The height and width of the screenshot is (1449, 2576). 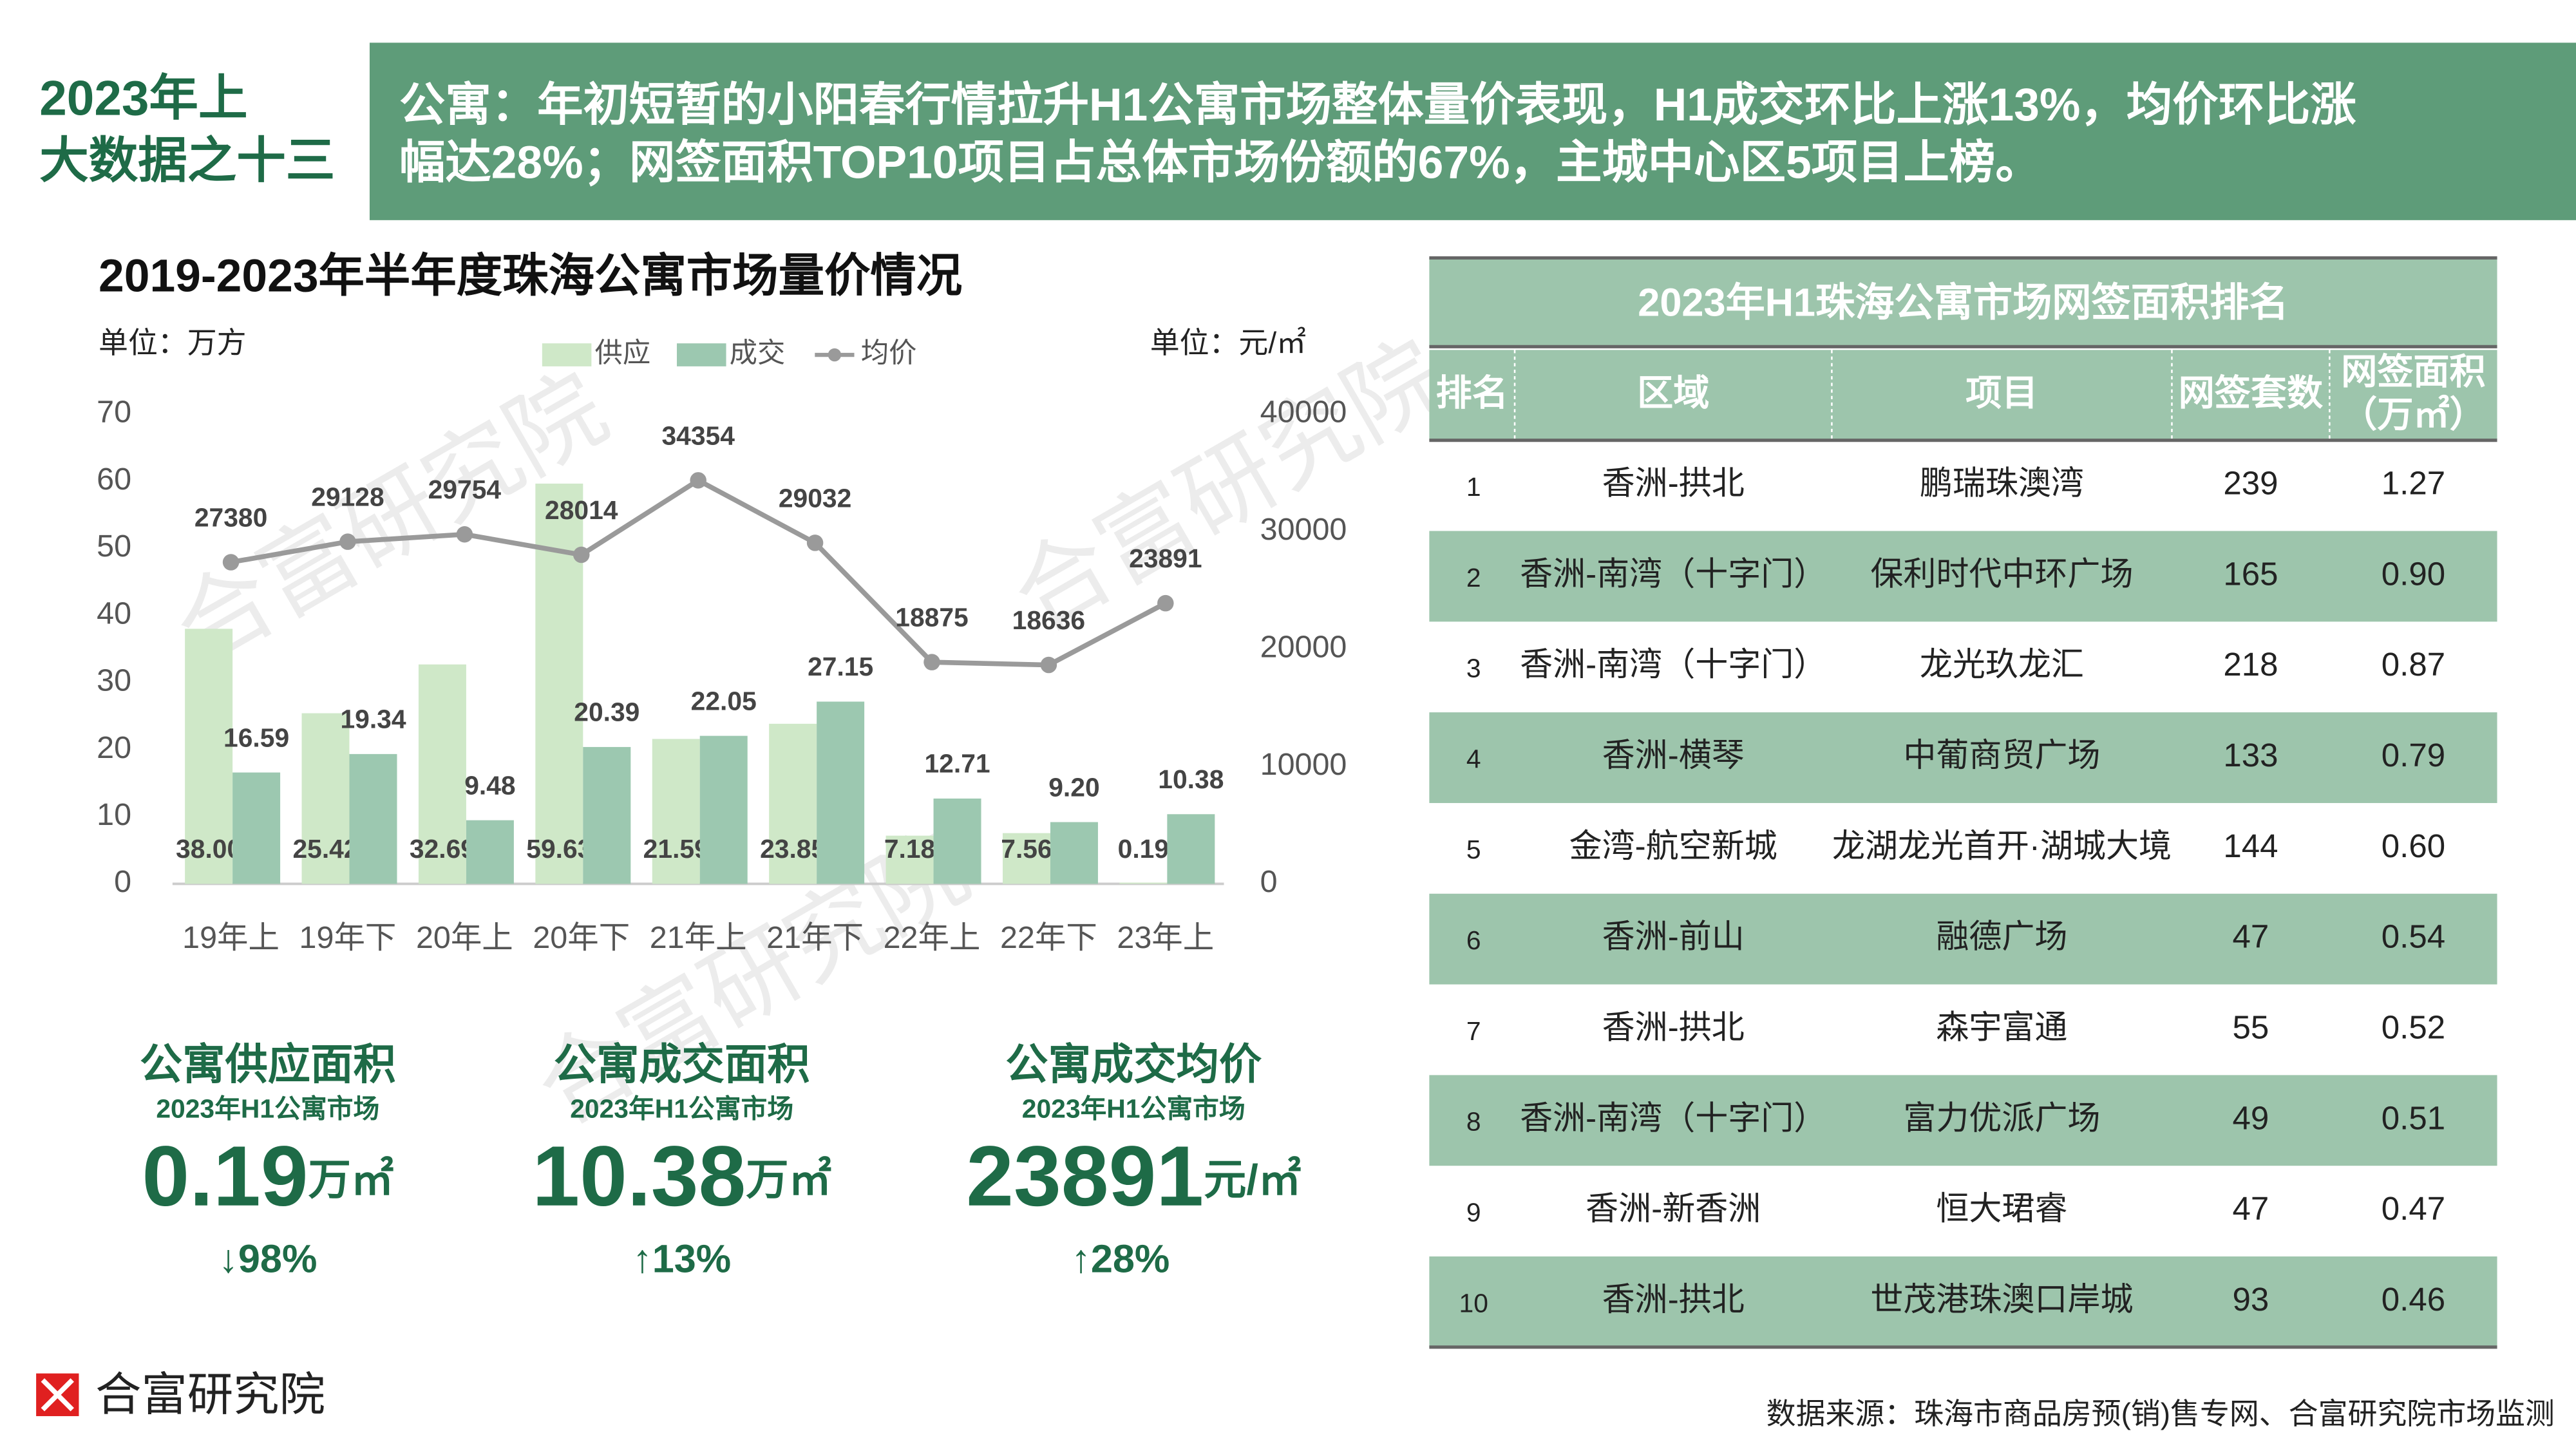 What do you see at coordinates (581, 510) in the screenshot?
I see `price-label: 28014` at bounding box center [581, 510].